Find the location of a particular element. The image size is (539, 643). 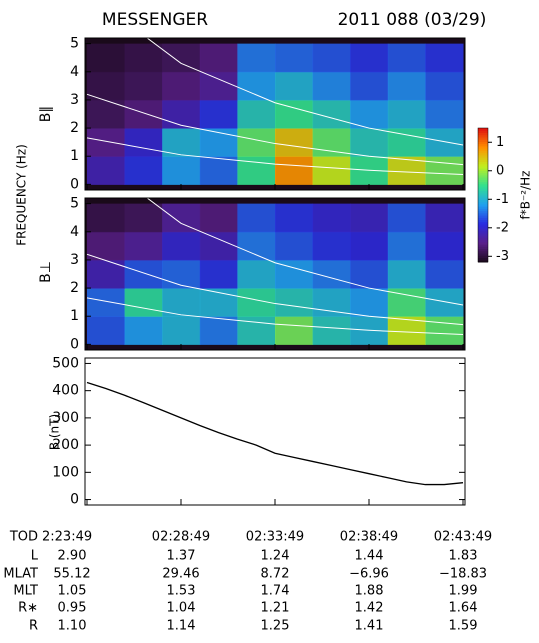

colorbar-tick-label: -1 is located at coordinates (502, 199).